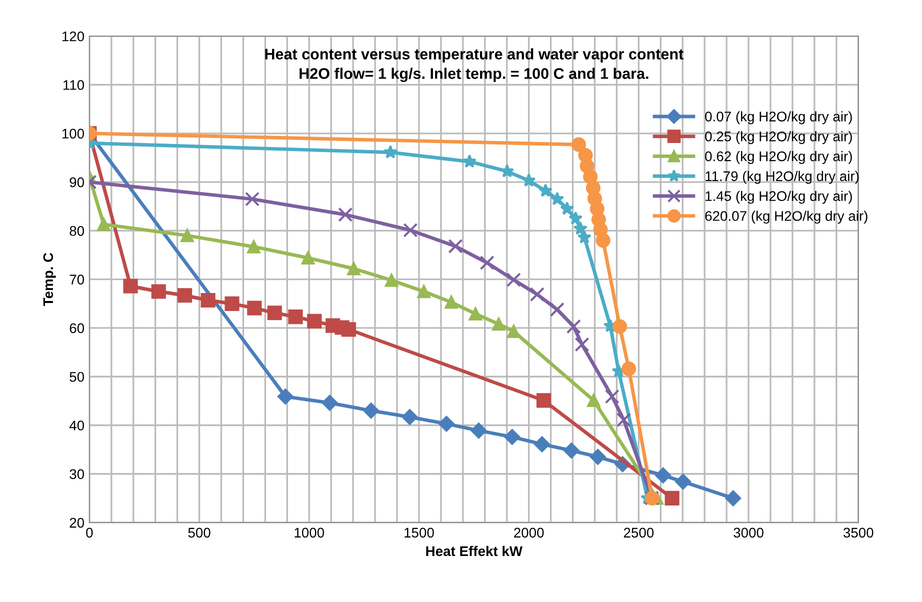 The image size is (922, 602). Describe the element at coordinates (778, 137) in the screenshot. I see `legend-label: 0.25 (kg H2O/kg dry air)` at that location.